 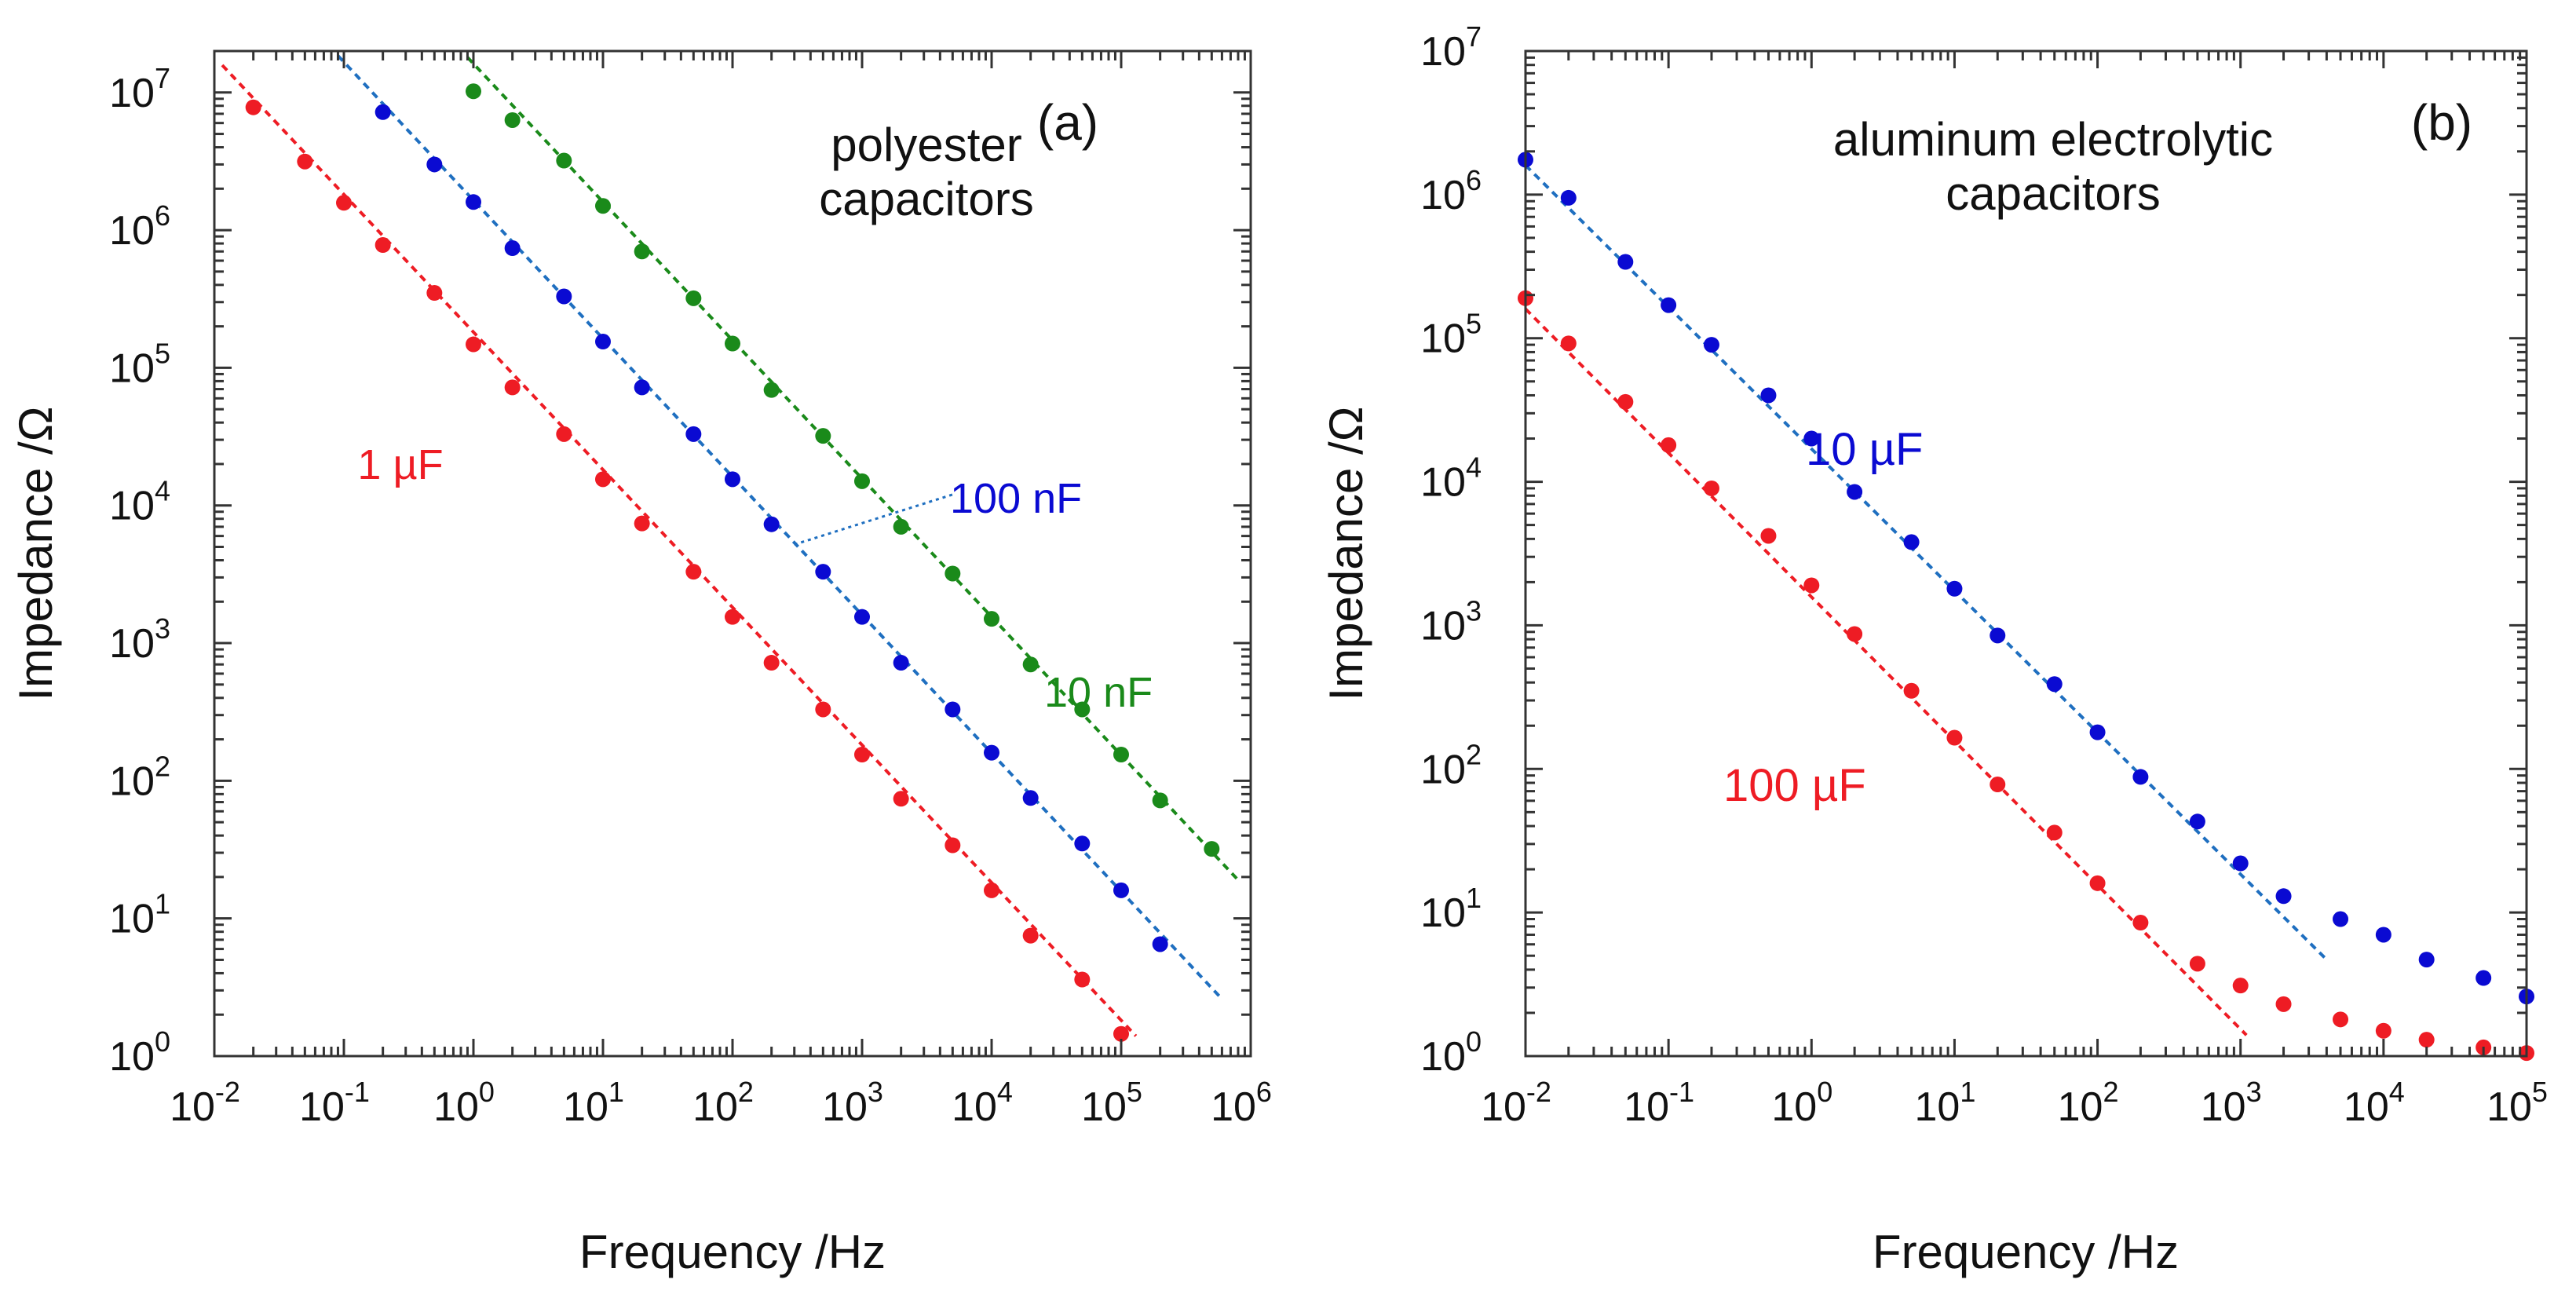 I want to click on a-x-tick-label: 10⁶, so click(x=1241, y=1103).